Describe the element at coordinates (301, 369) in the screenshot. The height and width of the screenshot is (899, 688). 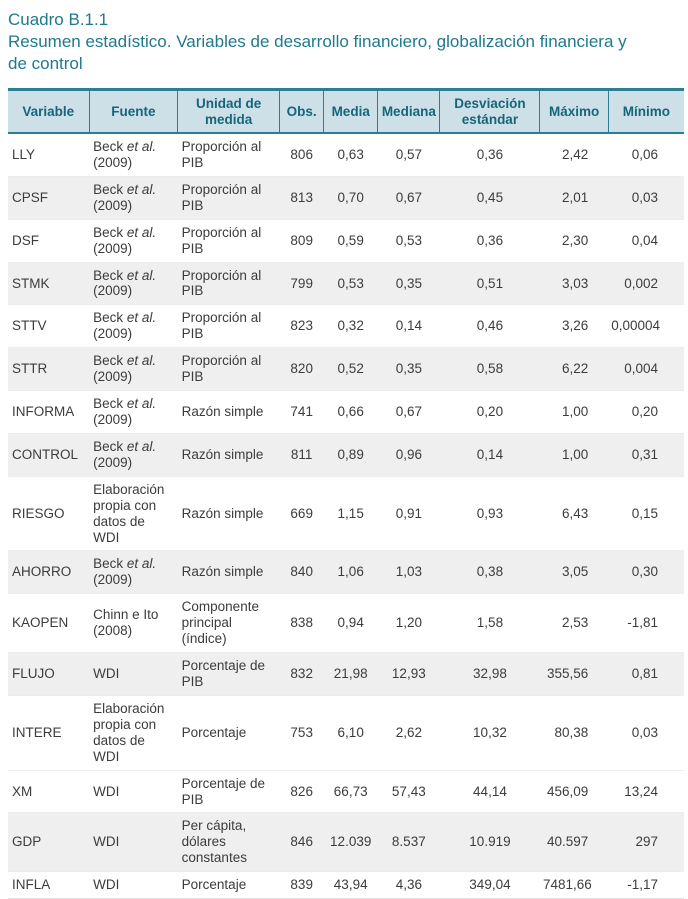
I see `cell-obs: 820` at that location.